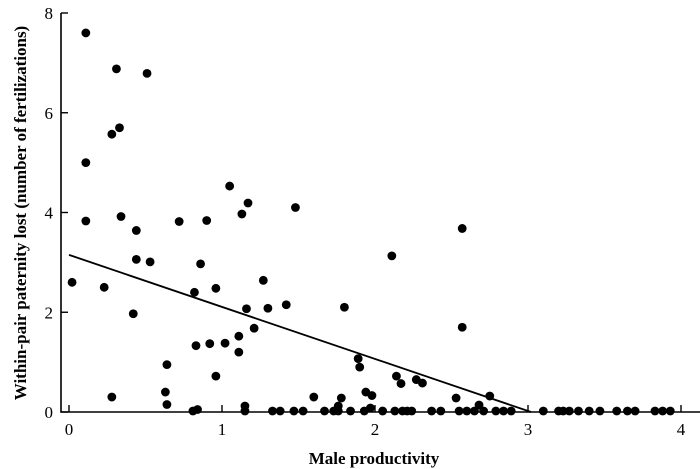 The width and height of the screenshot is (700, 469). Describe the element at coordinates (49, 312) in the screenshot. I see `y-tick-label-1: 2` at that location.